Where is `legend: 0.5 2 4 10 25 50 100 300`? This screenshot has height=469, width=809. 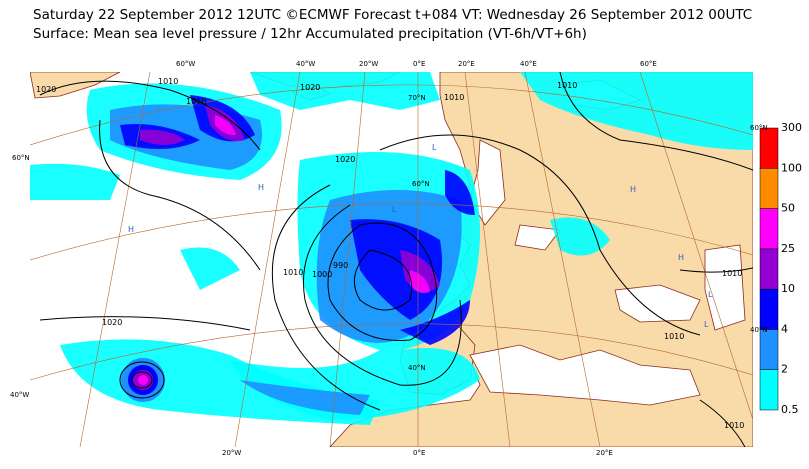 legend: 0.5 2 4 10 25 50 100 300 is located at coordinates (780, 268).